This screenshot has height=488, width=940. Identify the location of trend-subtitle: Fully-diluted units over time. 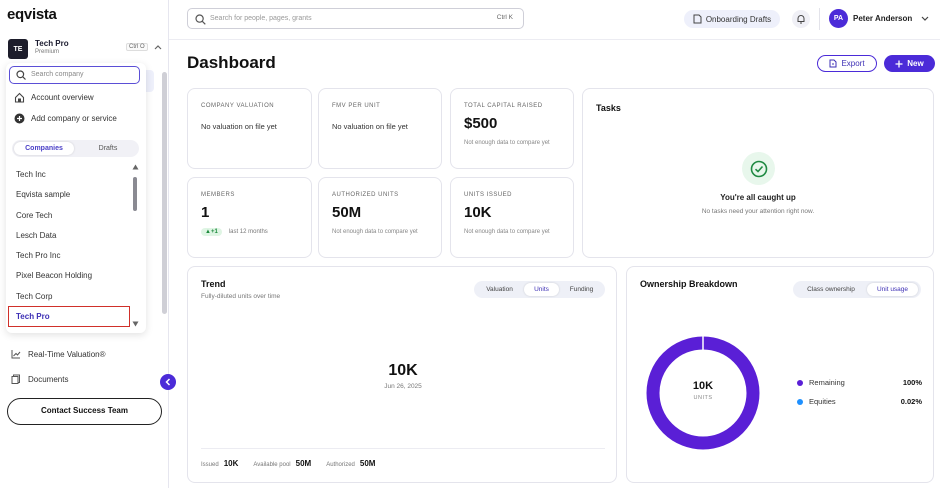
(241, 296).